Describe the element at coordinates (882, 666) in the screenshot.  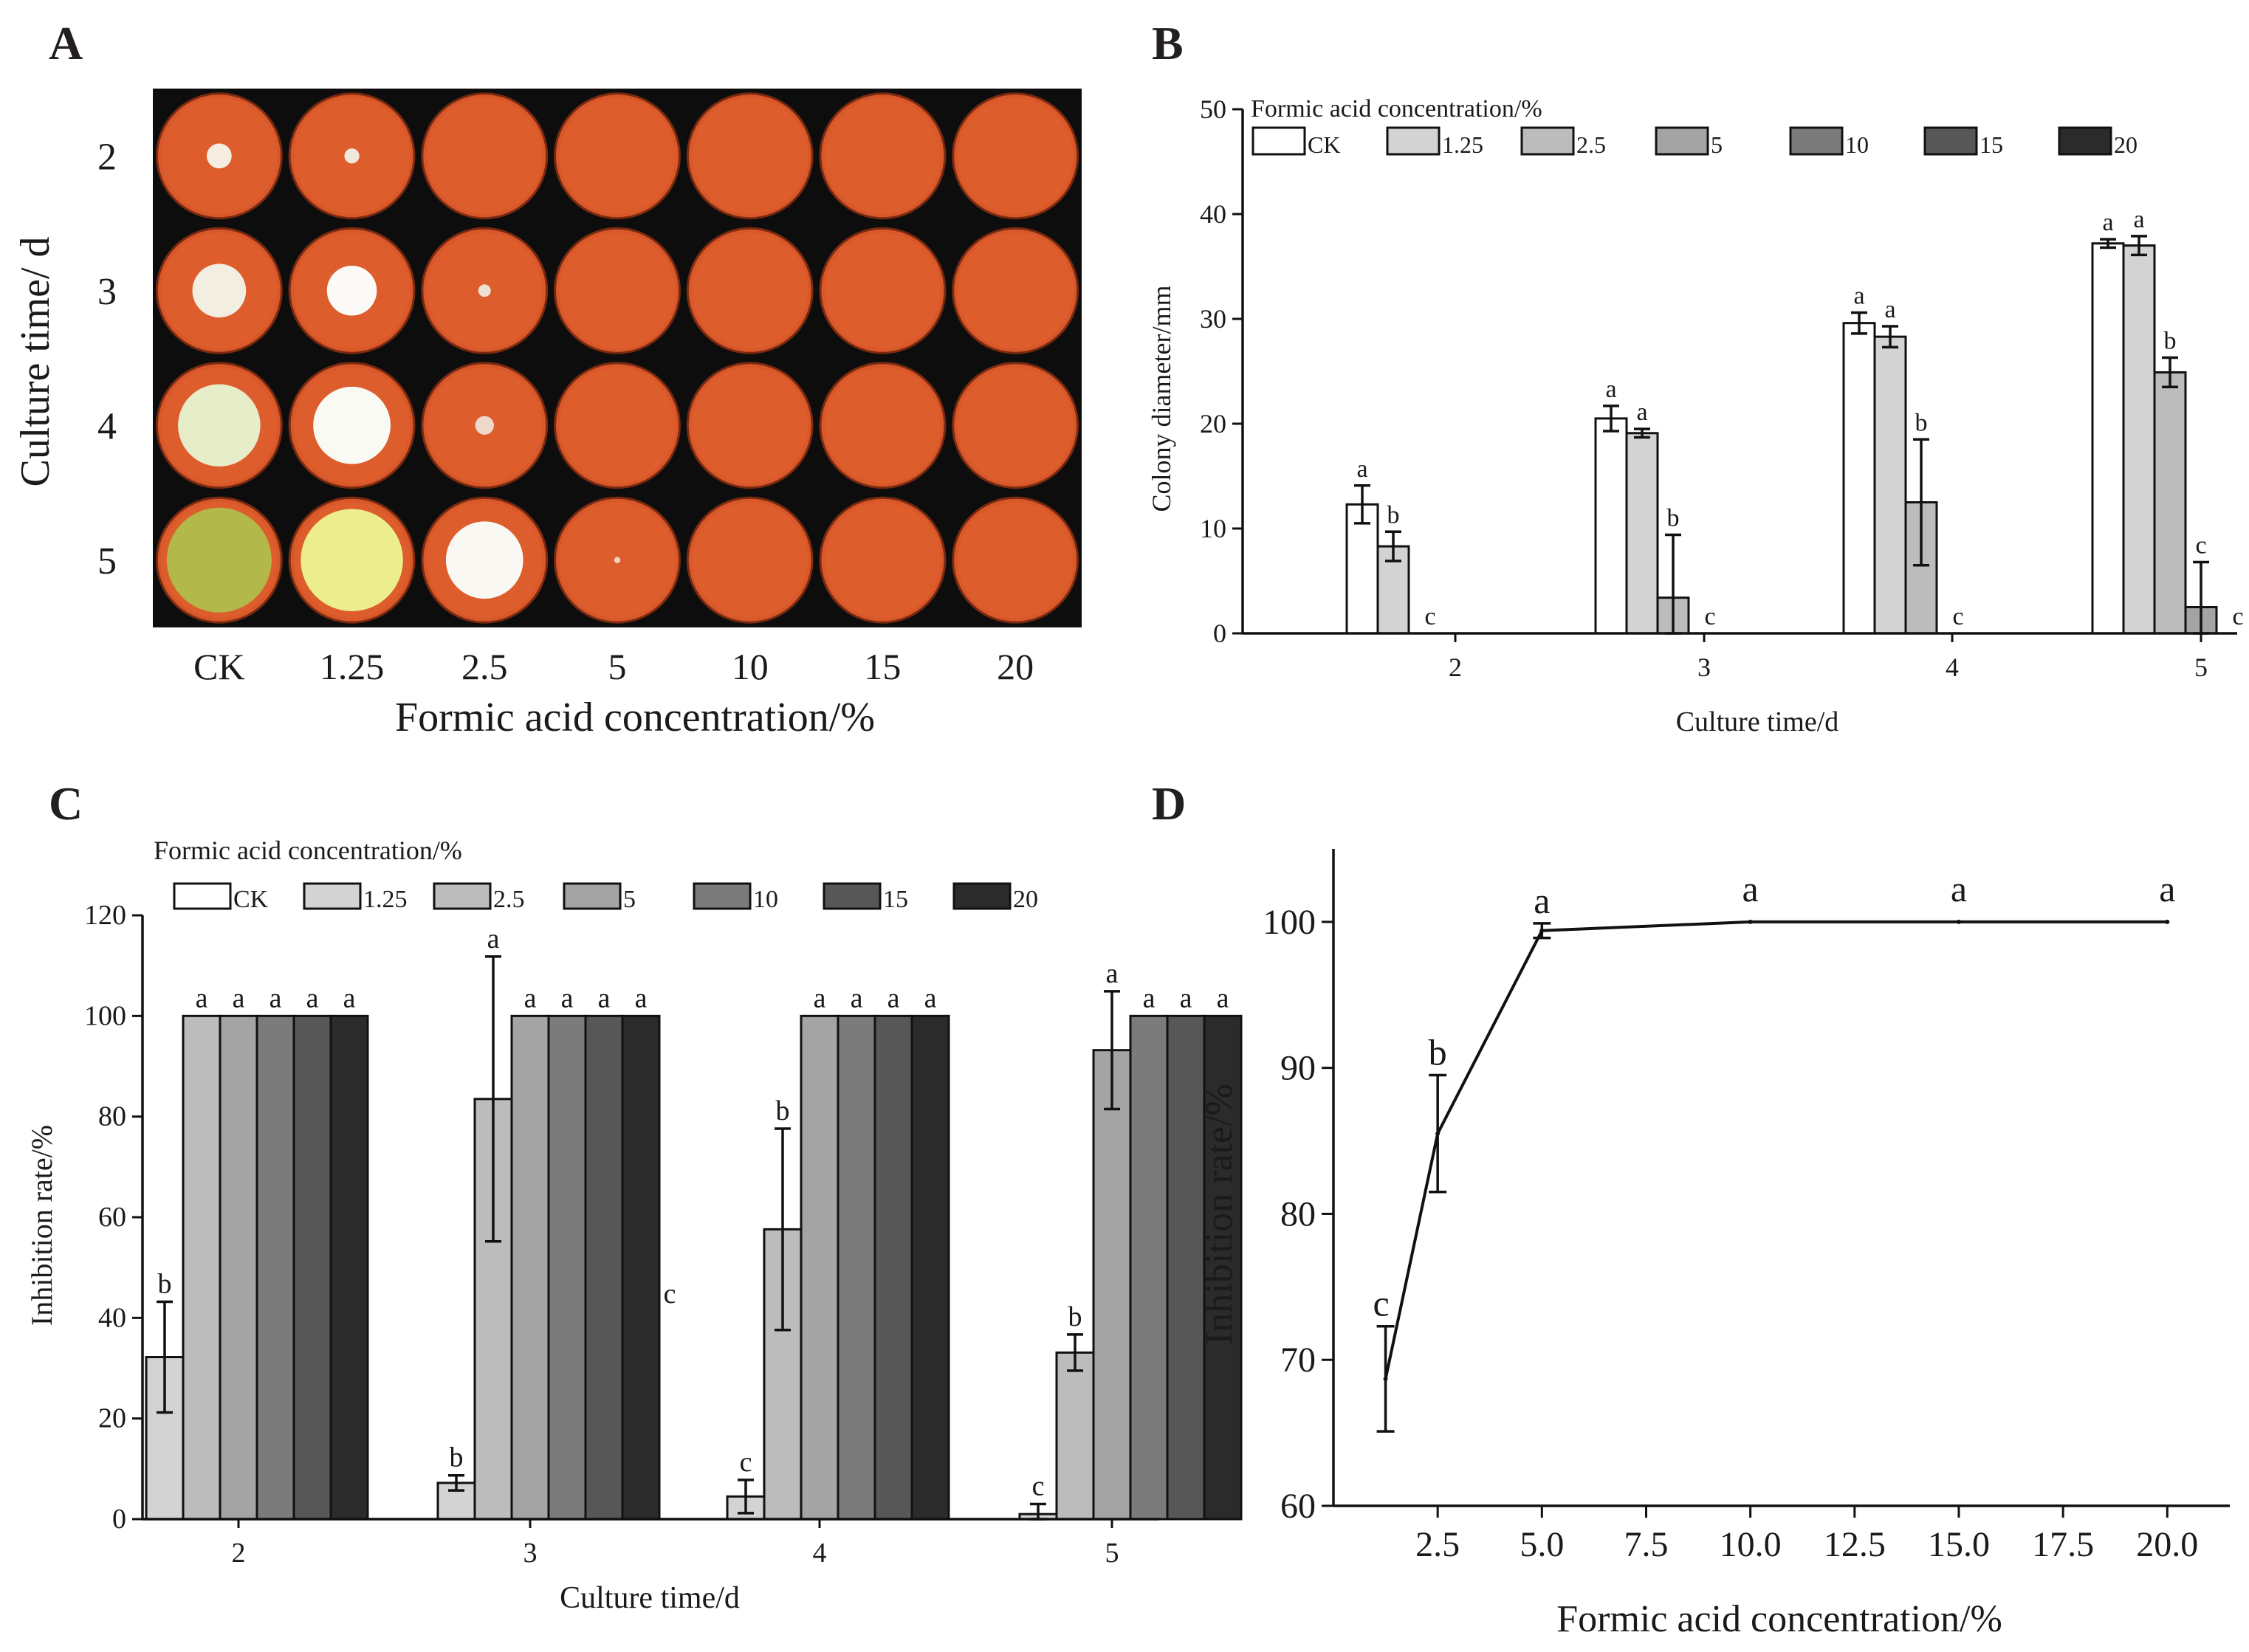
I see `column-label: 15` at that location.